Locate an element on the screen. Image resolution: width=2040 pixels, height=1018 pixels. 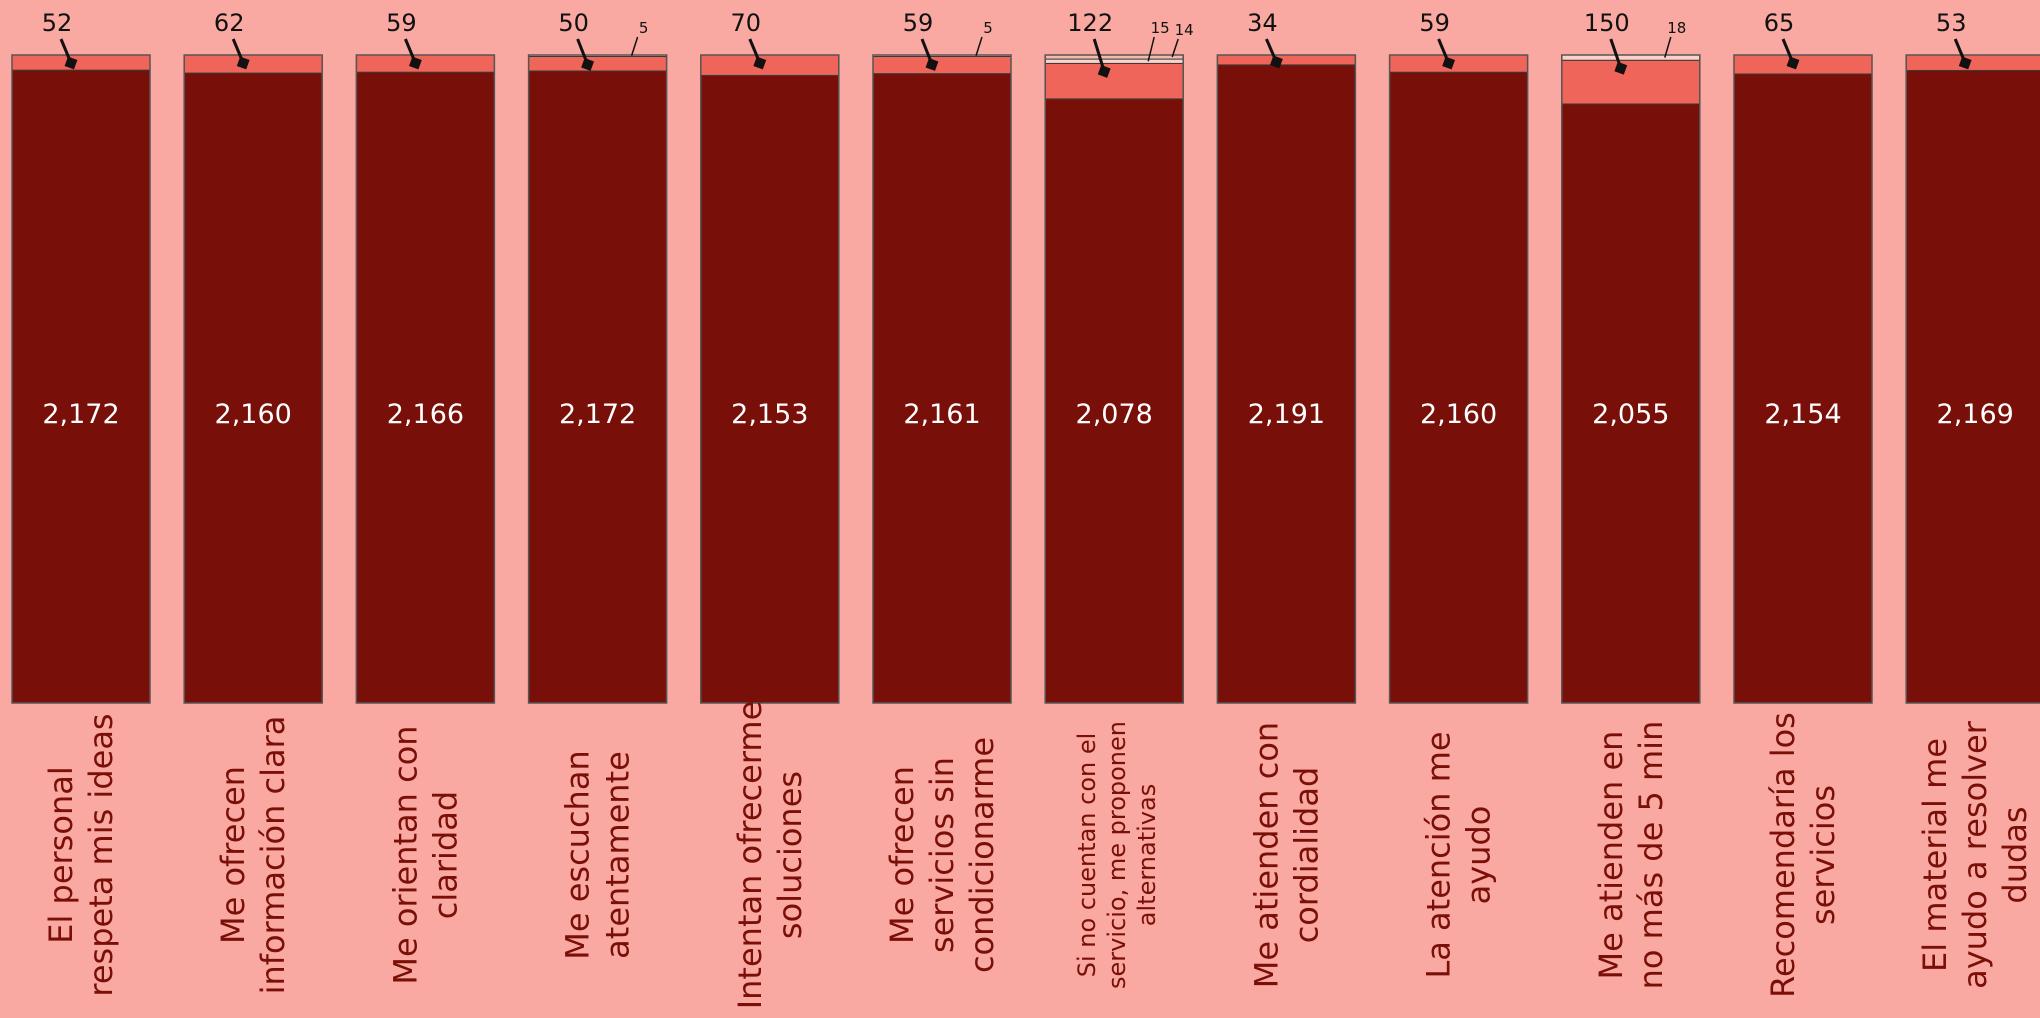
value-label-main-3: 2,166 is located at coordinates (425, 414).